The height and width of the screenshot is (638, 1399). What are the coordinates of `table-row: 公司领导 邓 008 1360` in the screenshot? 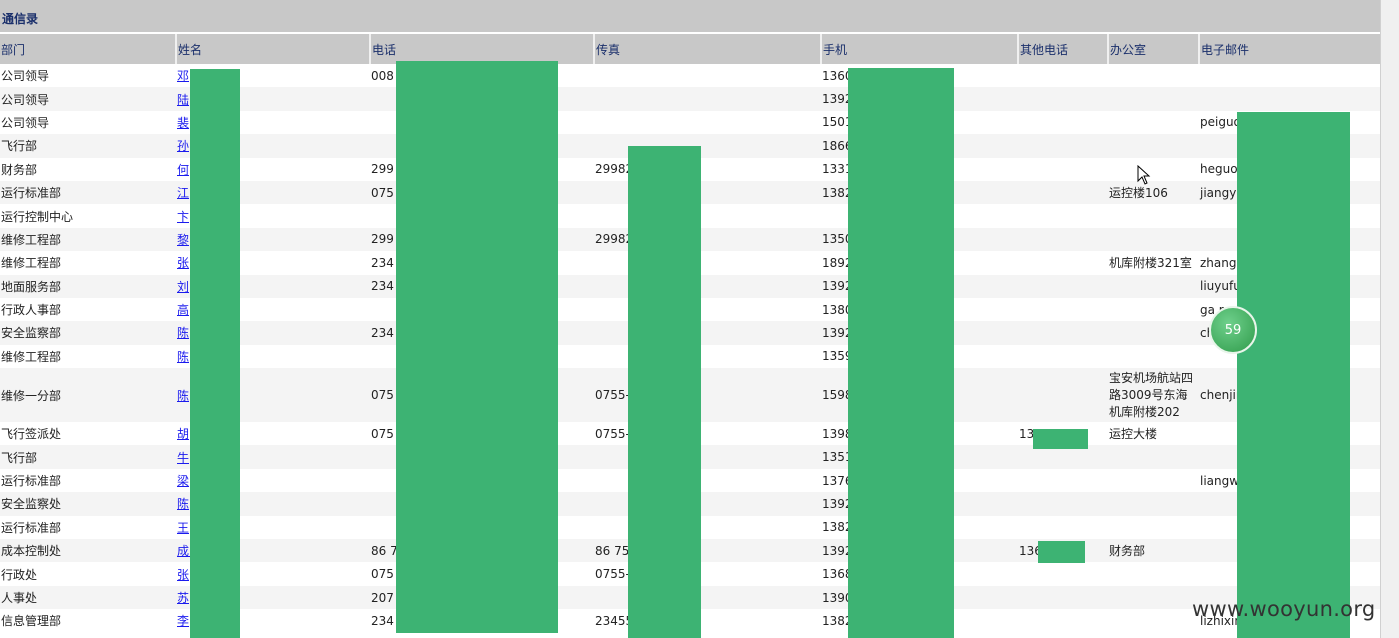 It's located at (690, 75).